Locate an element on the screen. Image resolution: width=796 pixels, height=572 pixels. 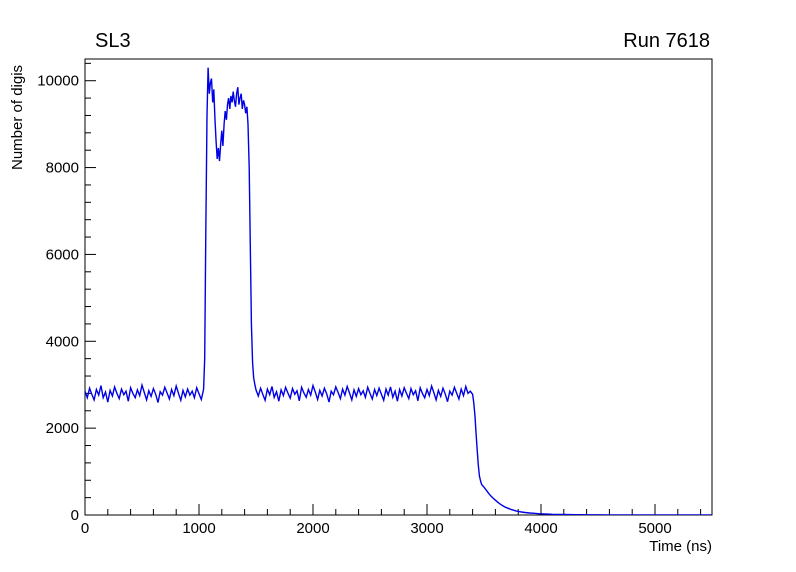
x-tick-label: 0 is located at coordinates (85, 528).